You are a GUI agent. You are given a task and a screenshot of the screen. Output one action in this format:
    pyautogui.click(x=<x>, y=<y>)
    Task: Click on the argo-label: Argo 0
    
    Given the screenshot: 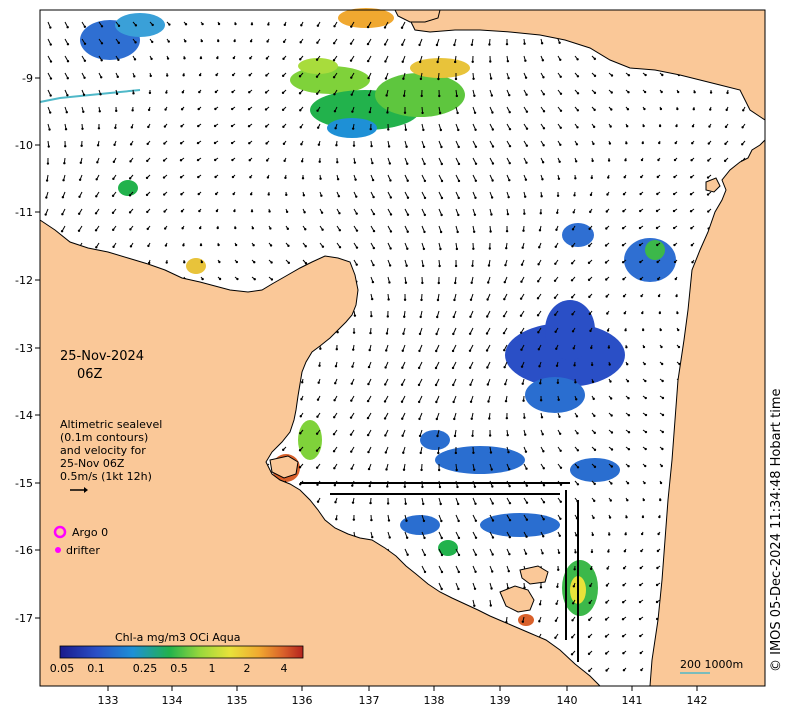 What is the action you would take?
    pyautogui.click(x=90, y=532)
    